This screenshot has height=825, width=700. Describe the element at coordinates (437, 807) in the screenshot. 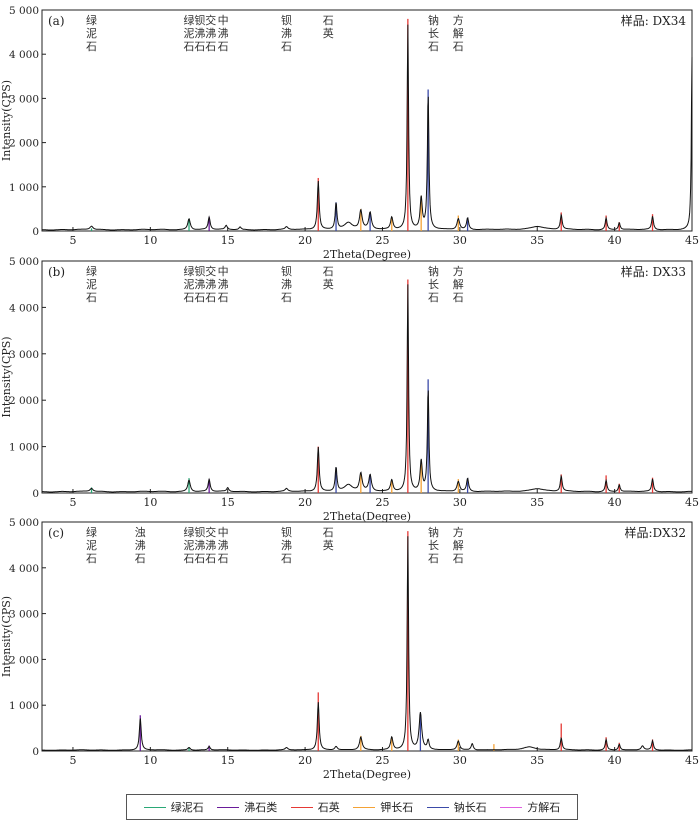

I see `legend-swatch-albite` at that location.